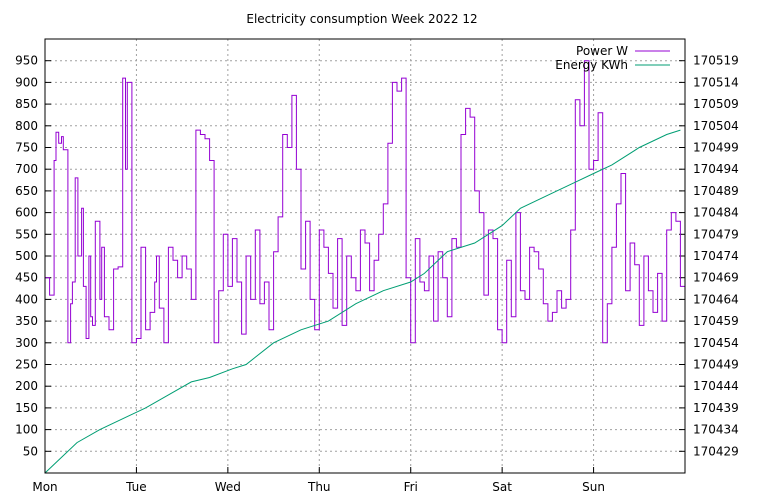  Describe the element at coordinates (716, 321) in the screenshot. I see `right-tick-label: 170459` at that location.